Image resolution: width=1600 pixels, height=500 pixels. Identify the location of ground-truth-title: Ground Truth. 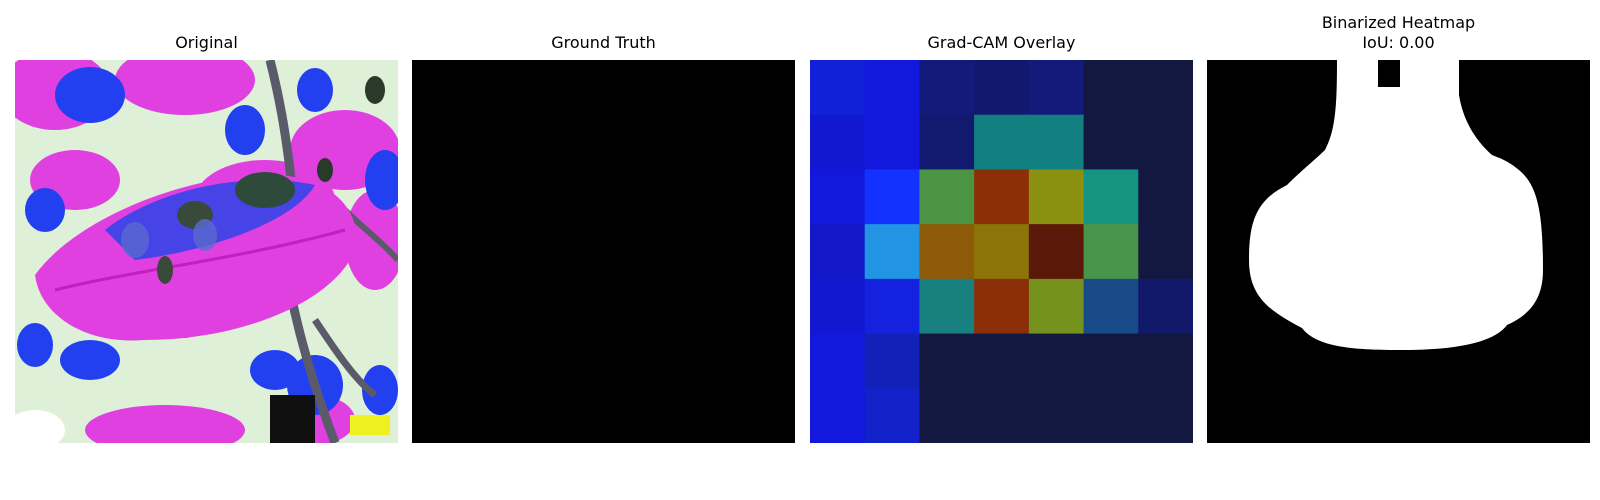
(603, 42).